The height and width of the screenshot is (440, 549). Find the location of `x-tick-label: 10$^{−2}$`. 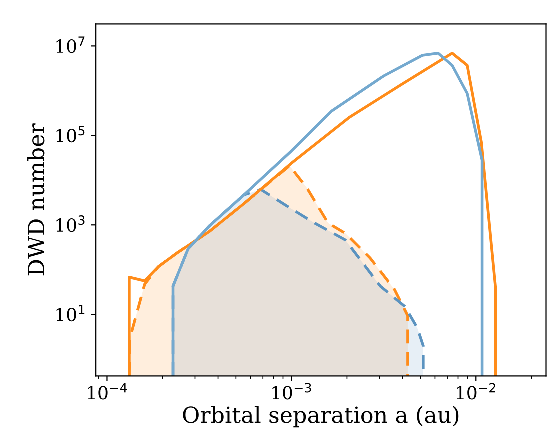

x-tick-label: 10$^{−2}$ is located at coordinates (476, 391).